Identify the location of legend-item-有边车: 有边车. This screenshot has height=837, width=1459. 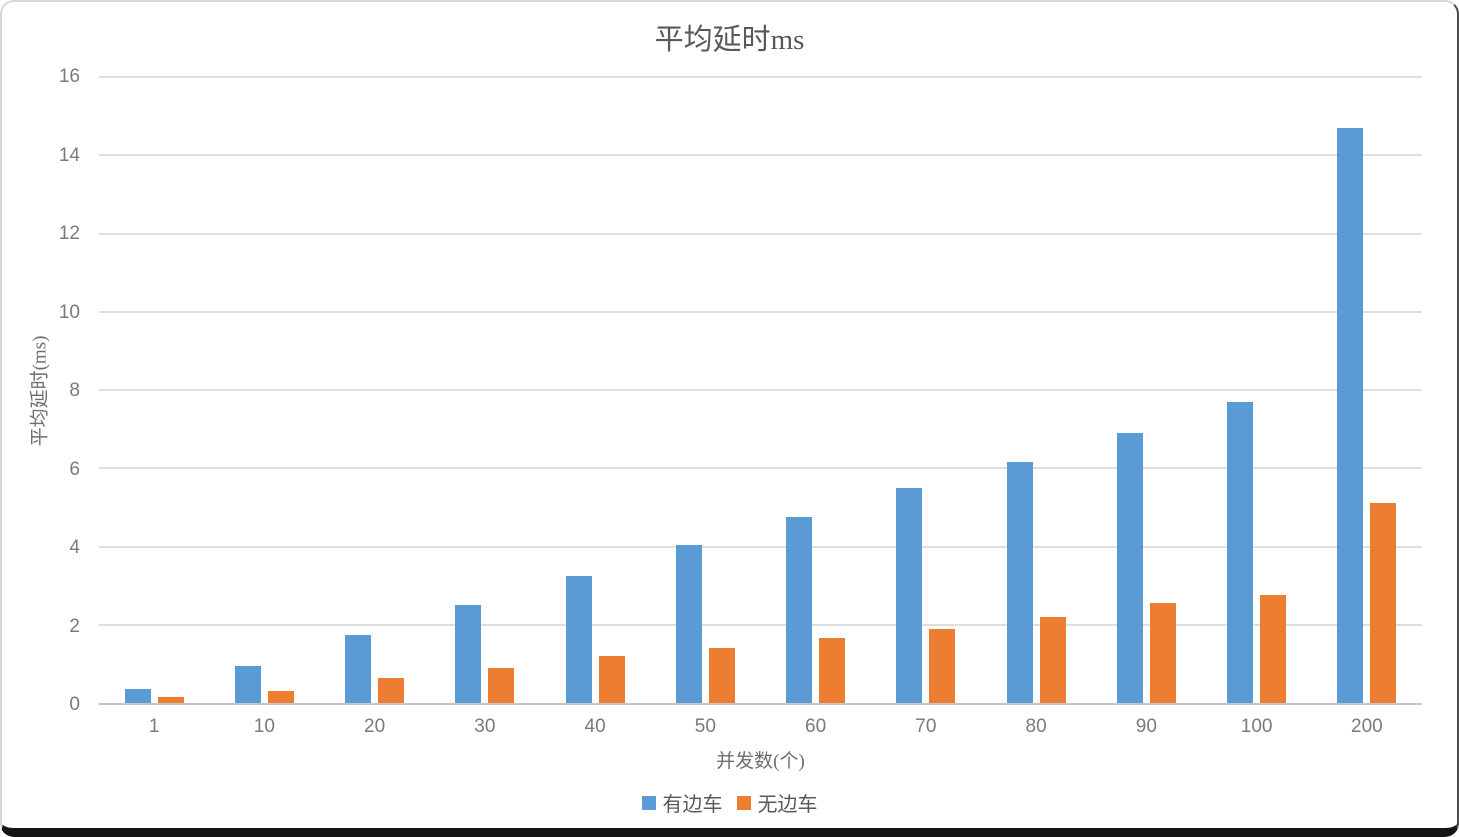
(682, 802).